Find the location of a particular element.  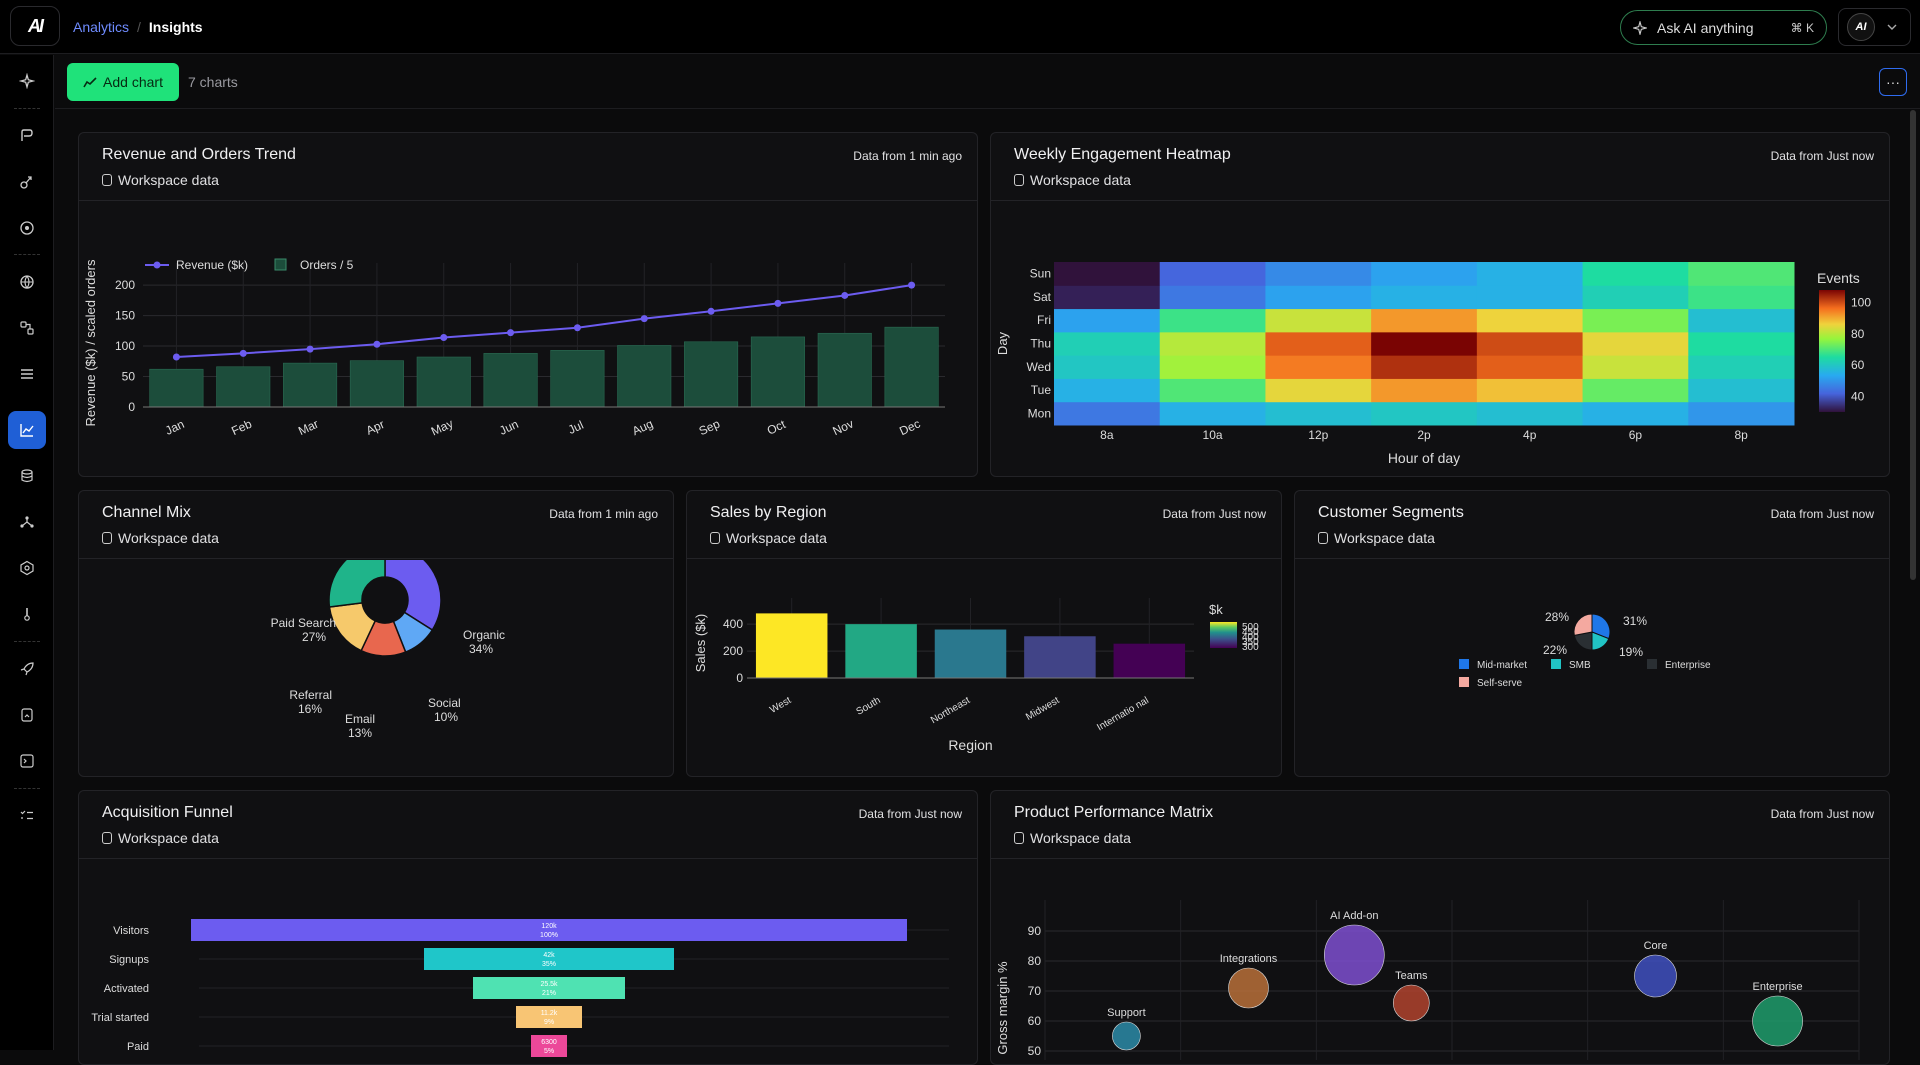

slice-percent: 22% is located at coordinates (1555, 650).